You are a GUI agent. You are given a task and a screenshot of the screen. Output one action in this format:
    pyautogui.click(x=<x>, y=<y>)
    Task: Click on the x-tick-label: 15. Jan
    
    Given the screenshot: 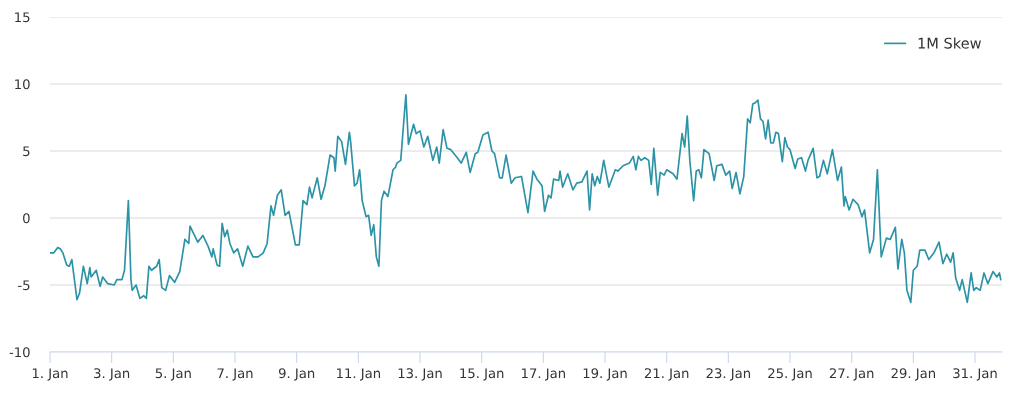 What is the action you would take?
    pyautogui.click(x=482, y=374)
    